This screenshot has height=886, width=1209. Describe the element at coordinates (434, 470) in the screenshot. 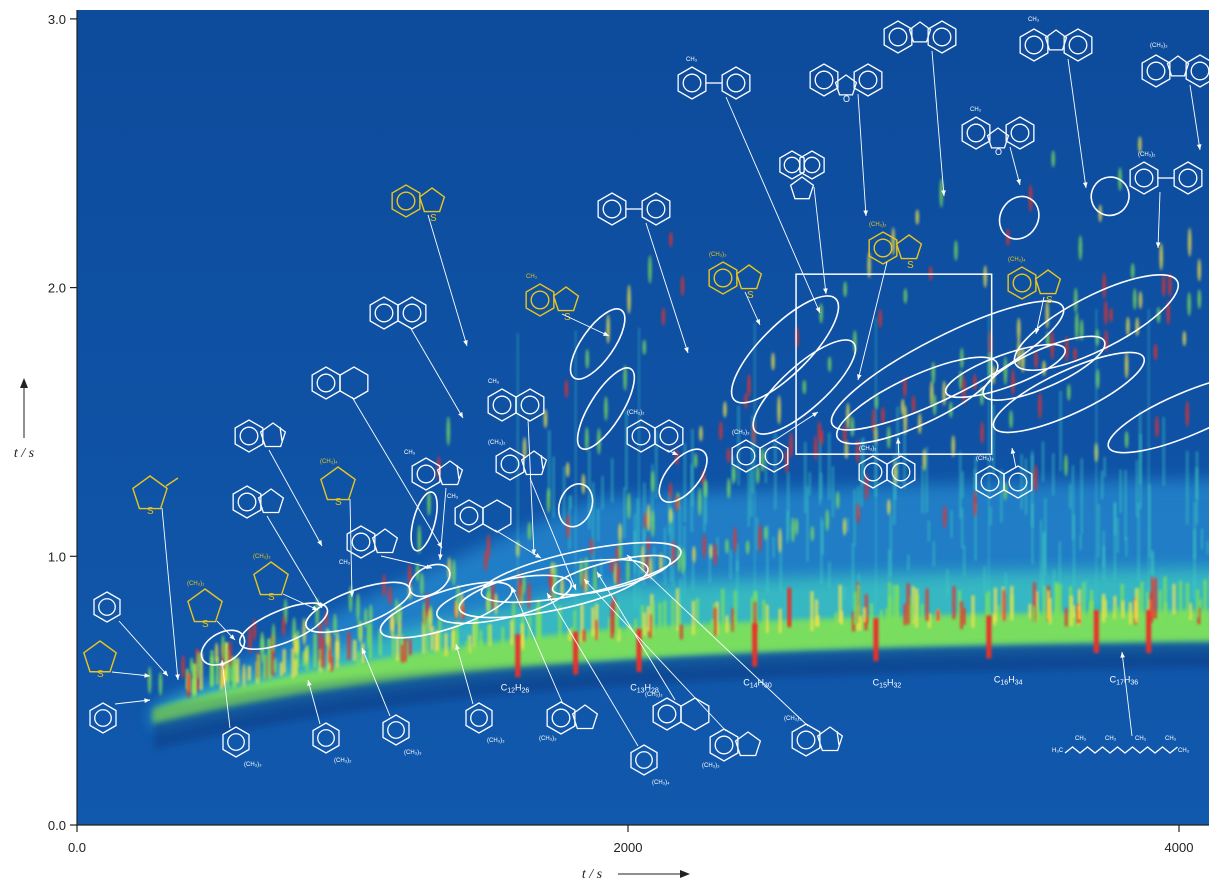

I see `structure-indeneMe-15: CH₃` at that location.